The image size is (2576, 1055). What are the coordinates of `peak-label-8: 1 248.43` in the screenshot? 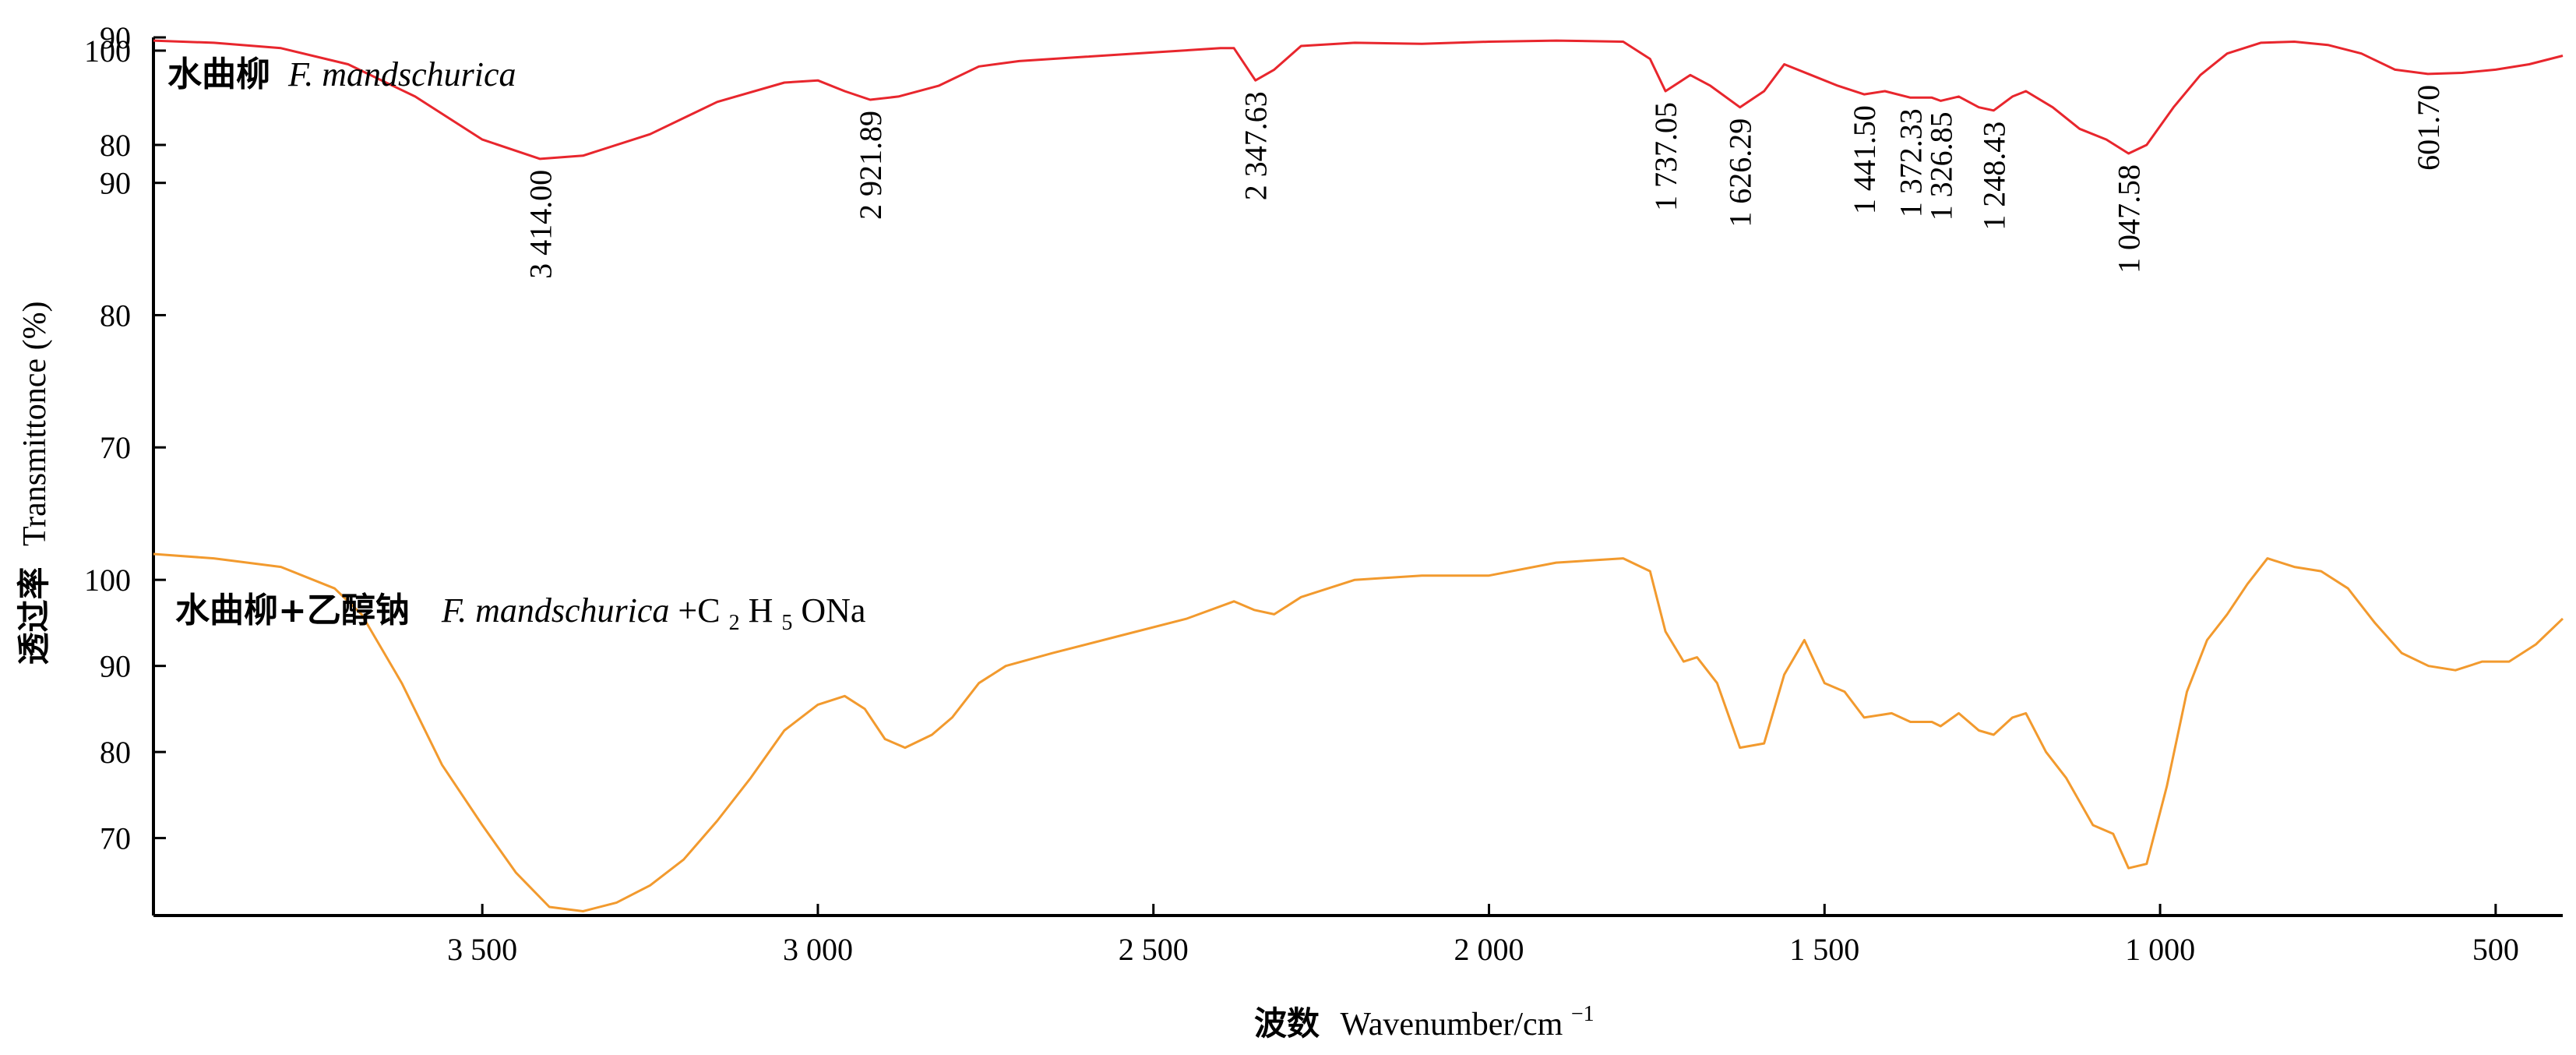 It's located at (1994, 176).